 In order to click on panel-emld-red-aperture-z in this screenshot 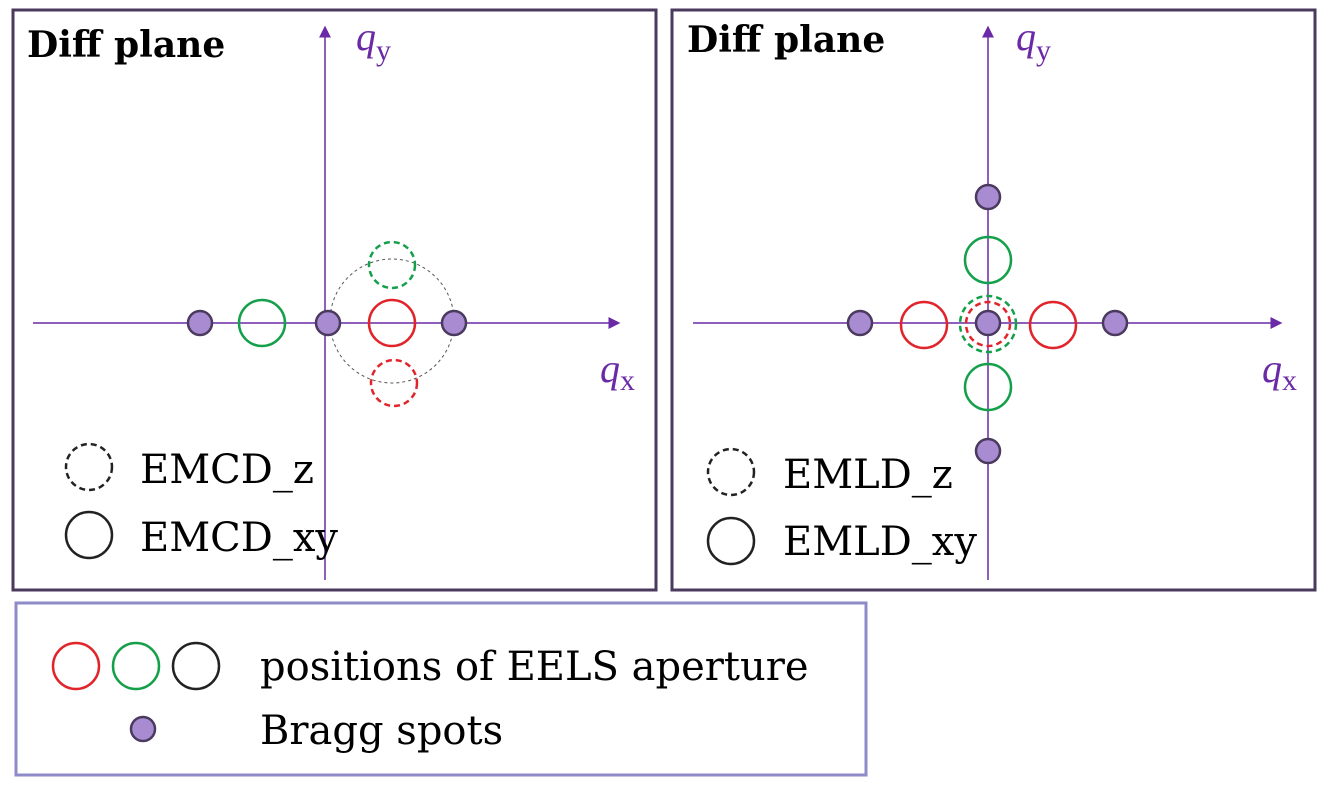, I will do `click(988, 324)`.